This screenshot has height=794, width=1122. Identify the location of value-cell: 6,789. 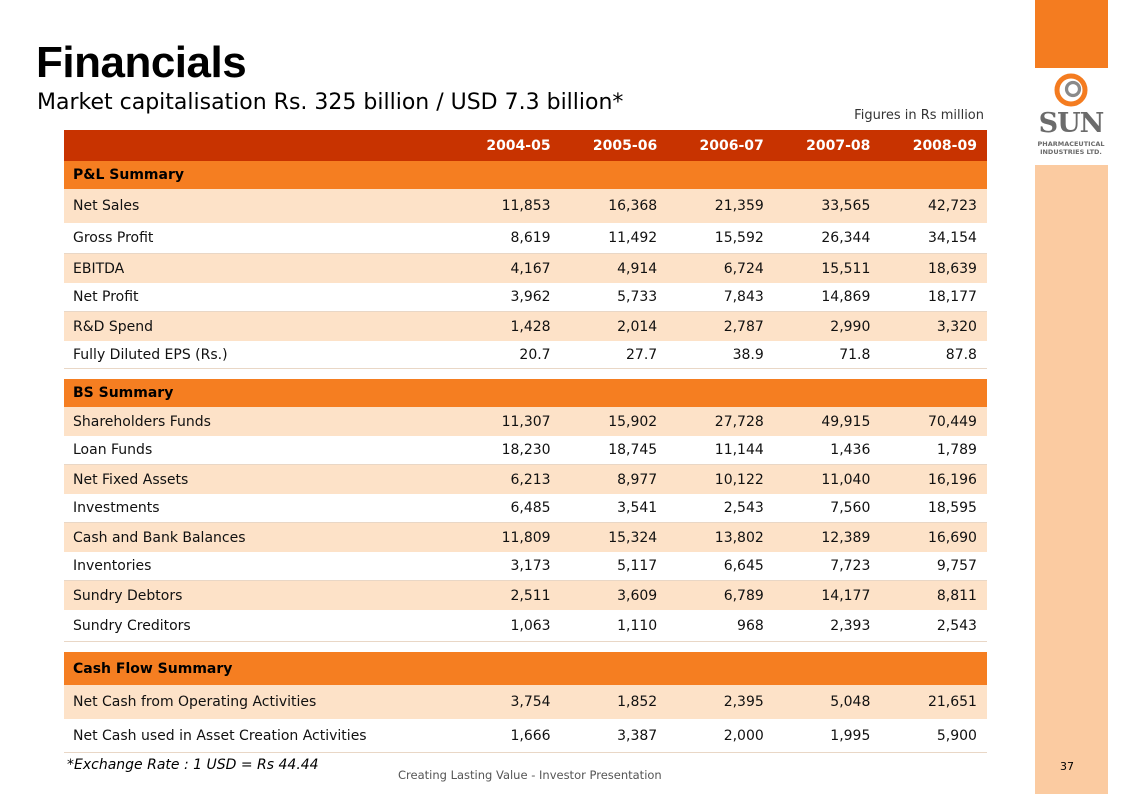
(743, 595).